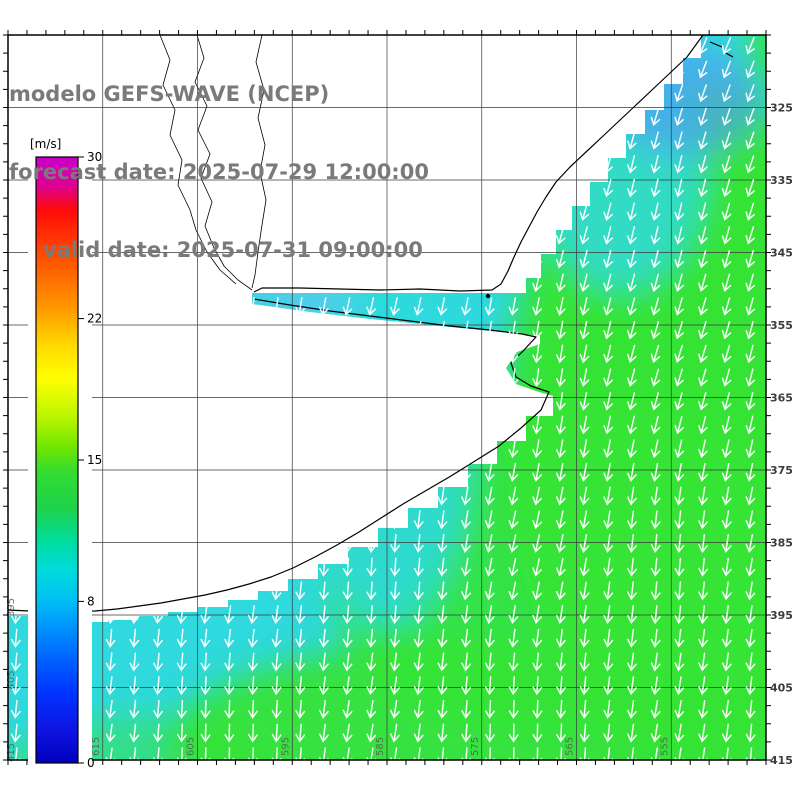  I want to click on axis-tick-label: 365, so click(781, 398).